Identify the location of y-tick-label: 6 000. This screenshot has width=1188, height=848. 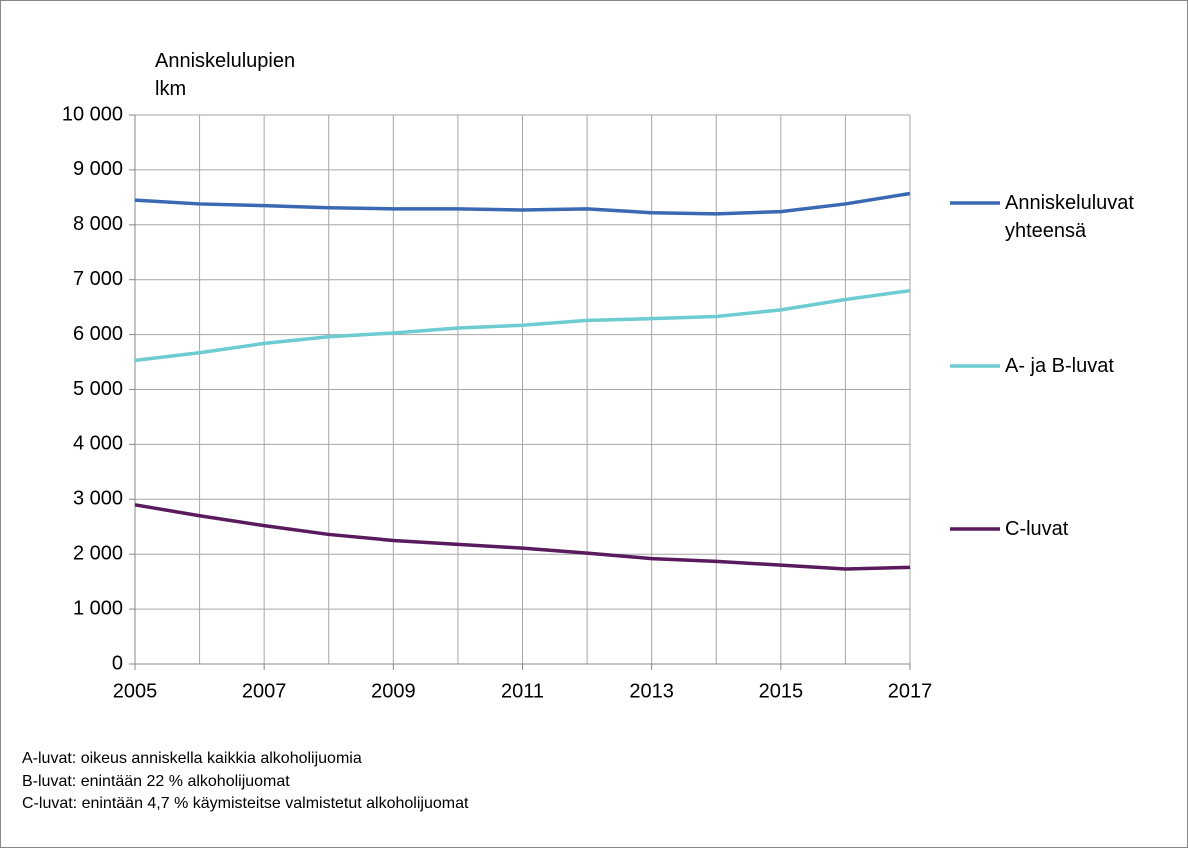
(98, 334).